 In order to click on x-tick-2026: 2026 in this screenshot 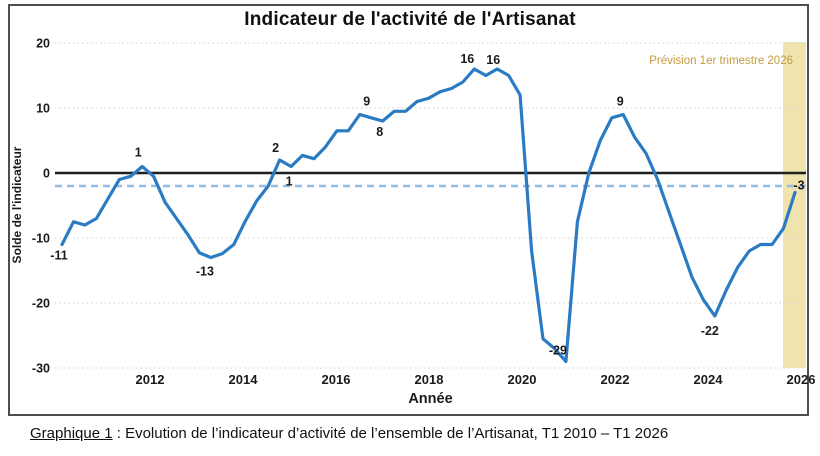, I will do `click(801, 379)`.